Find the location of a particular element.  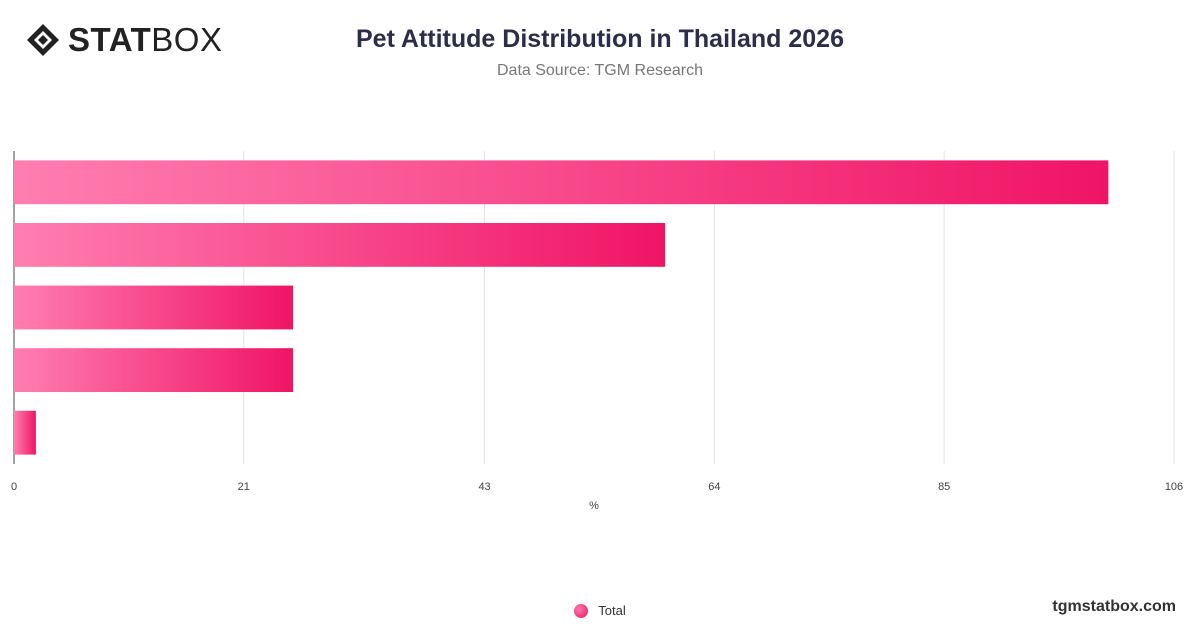

logo-text: STATBOX is located at coordinates (145, 40).